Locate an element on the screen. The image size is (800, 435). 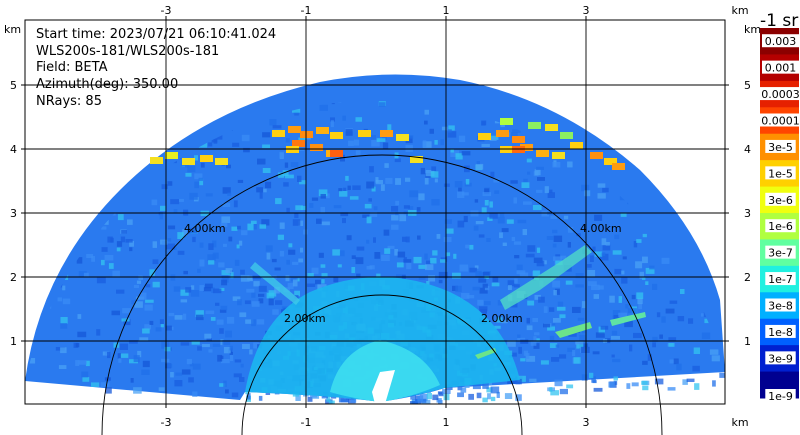
colorbar-label: 3e-9 is located at coordinates (780, 358).